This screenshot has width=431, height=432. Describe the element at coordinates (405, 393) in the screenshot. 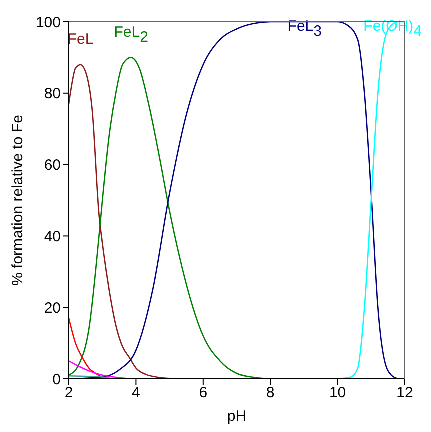

I see `x-tick-label: 12` at that location.